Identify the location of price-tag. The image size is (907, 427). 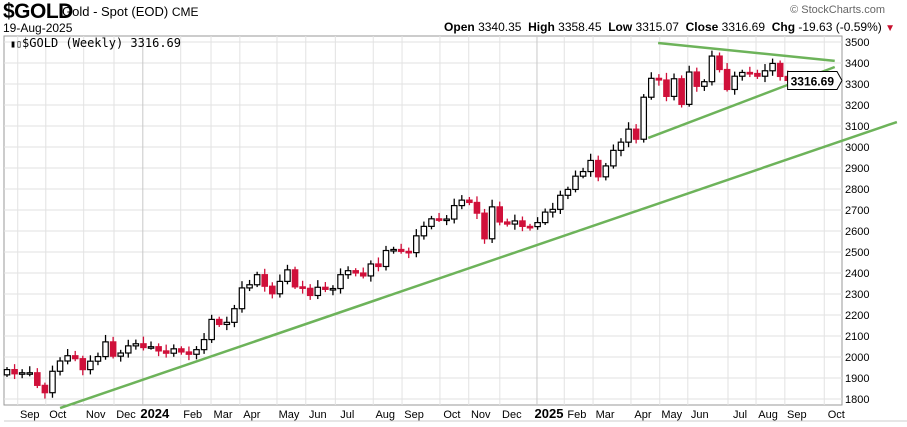
(815, 80).